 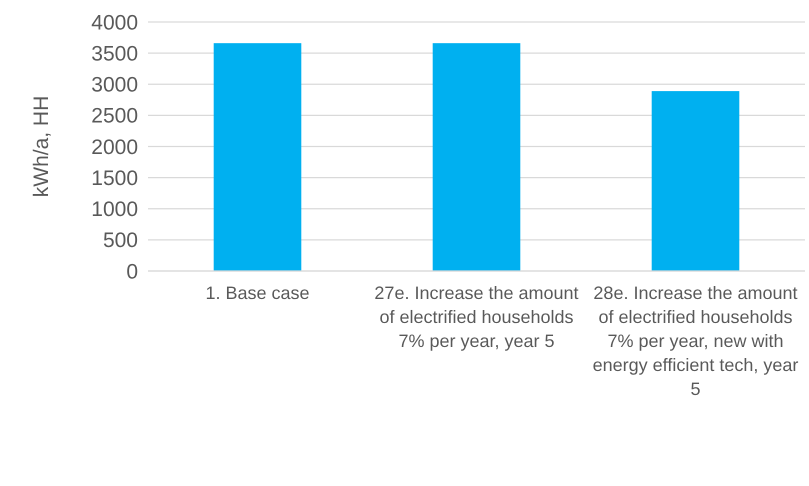 I want to click on y-tick-label: 3000, so click(x=114, y=85).